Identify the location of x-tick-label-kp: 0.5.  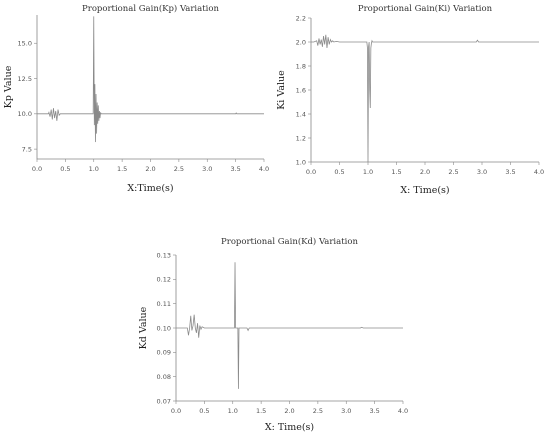
(65, 169).